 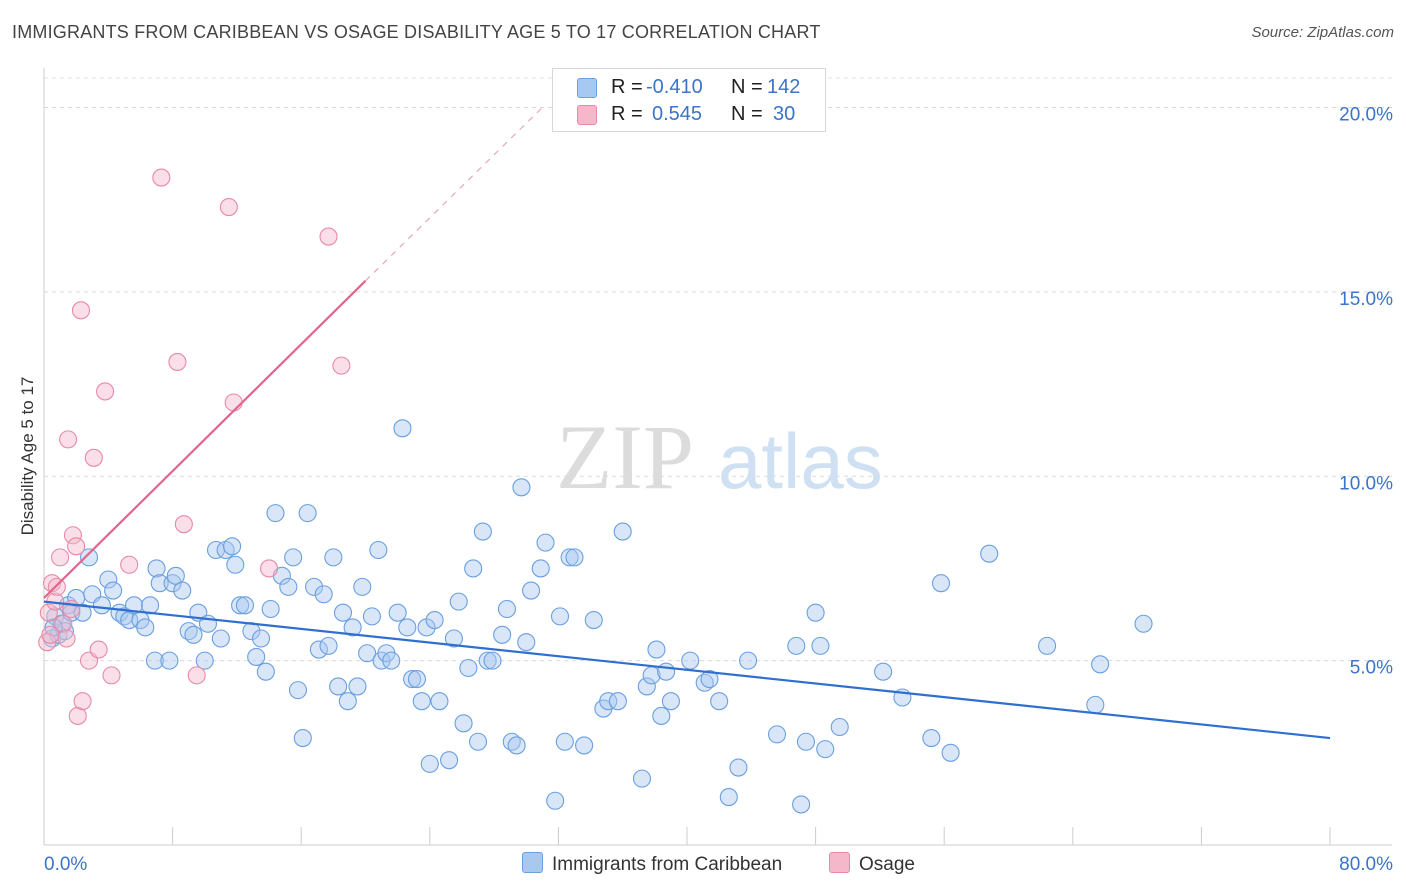 What do you see at coordinates (1366, 299) in the screenshot?
I see `y-tick-label: 15.0%` at bounding box center [1366, 299].